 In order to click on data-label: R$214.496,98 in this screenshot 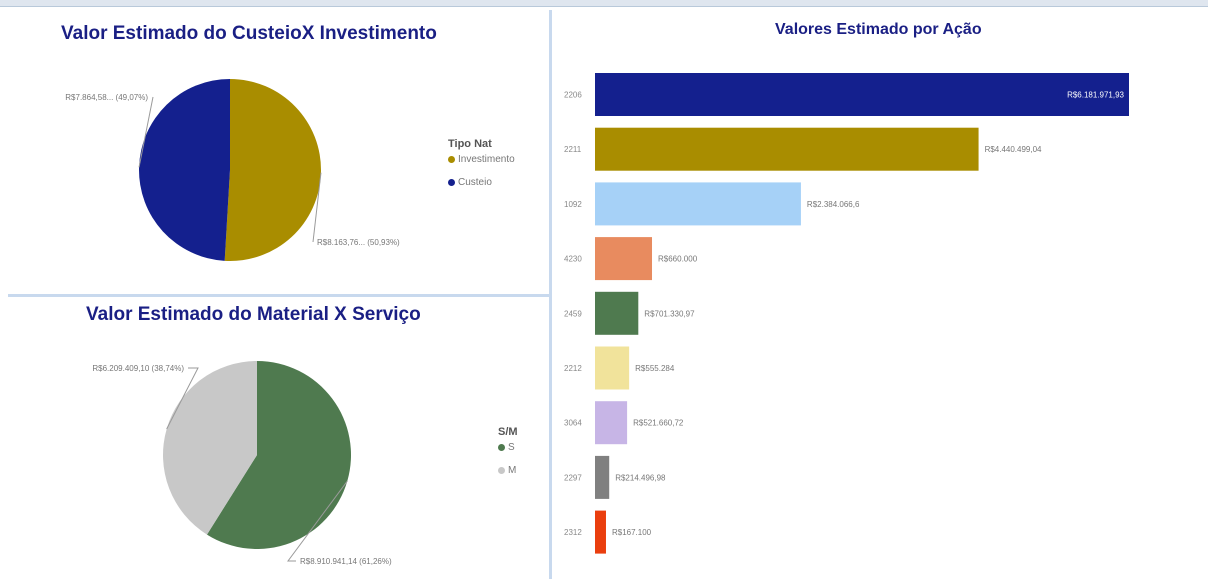, I will do `click(640, 477)`.